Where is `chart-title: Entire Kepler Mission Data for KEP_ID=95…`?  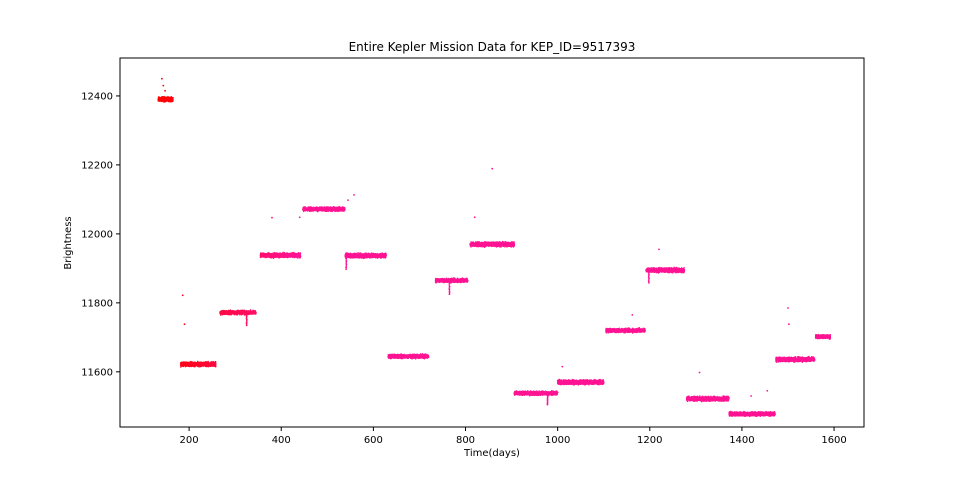
chart-title: Entire Kepler Mission Data for KEP_ID=95… is located at coordinates (492, 47).